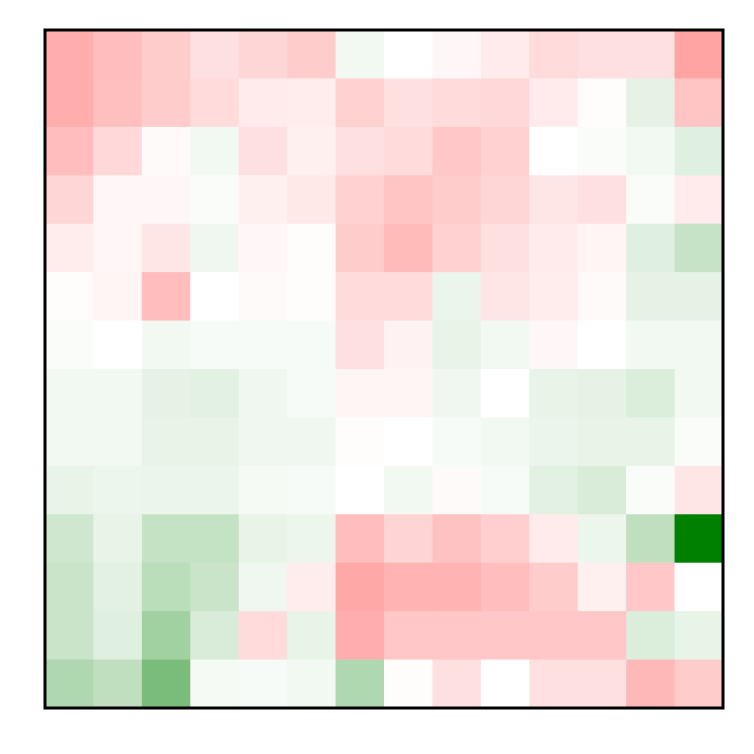 The image size is (754, 754). I want to click on heatmap-cell-r2-c11, so click(602, 151).